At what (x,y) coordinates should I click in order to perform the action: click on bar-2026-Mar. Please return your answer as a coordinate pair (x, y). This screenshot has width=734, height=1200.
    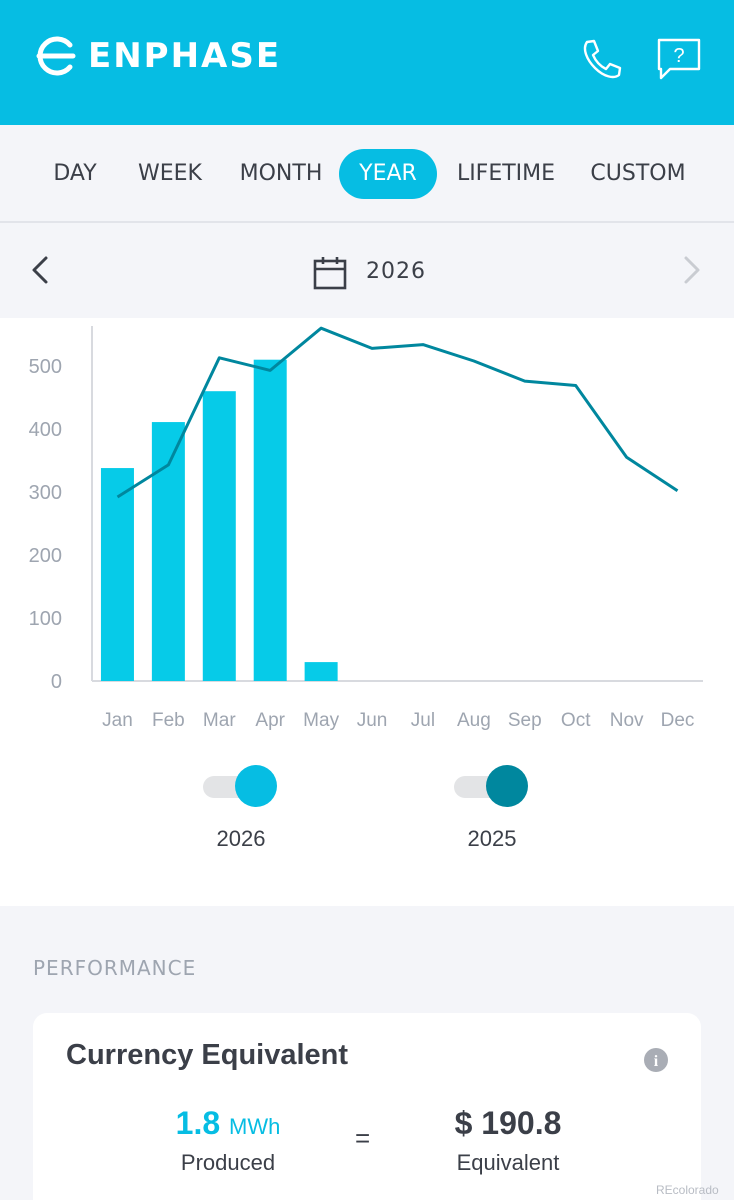
    Looking at the image, I should click on (219, 536).